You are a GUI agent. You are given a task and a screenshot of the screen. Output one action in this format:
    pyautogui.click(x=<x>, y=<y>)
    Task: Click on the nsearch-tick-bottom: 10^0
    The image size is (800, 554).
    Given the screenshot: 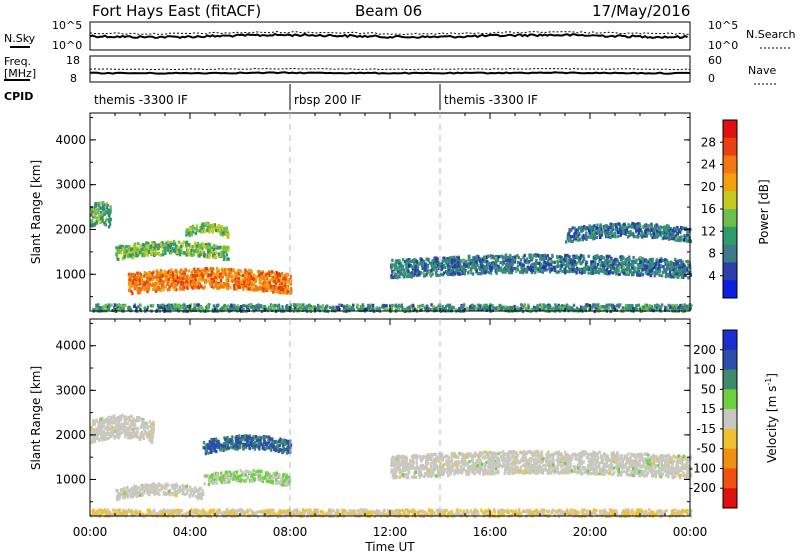 What is the action you would take?
    pyautogui.click(x=723, y=45)
    